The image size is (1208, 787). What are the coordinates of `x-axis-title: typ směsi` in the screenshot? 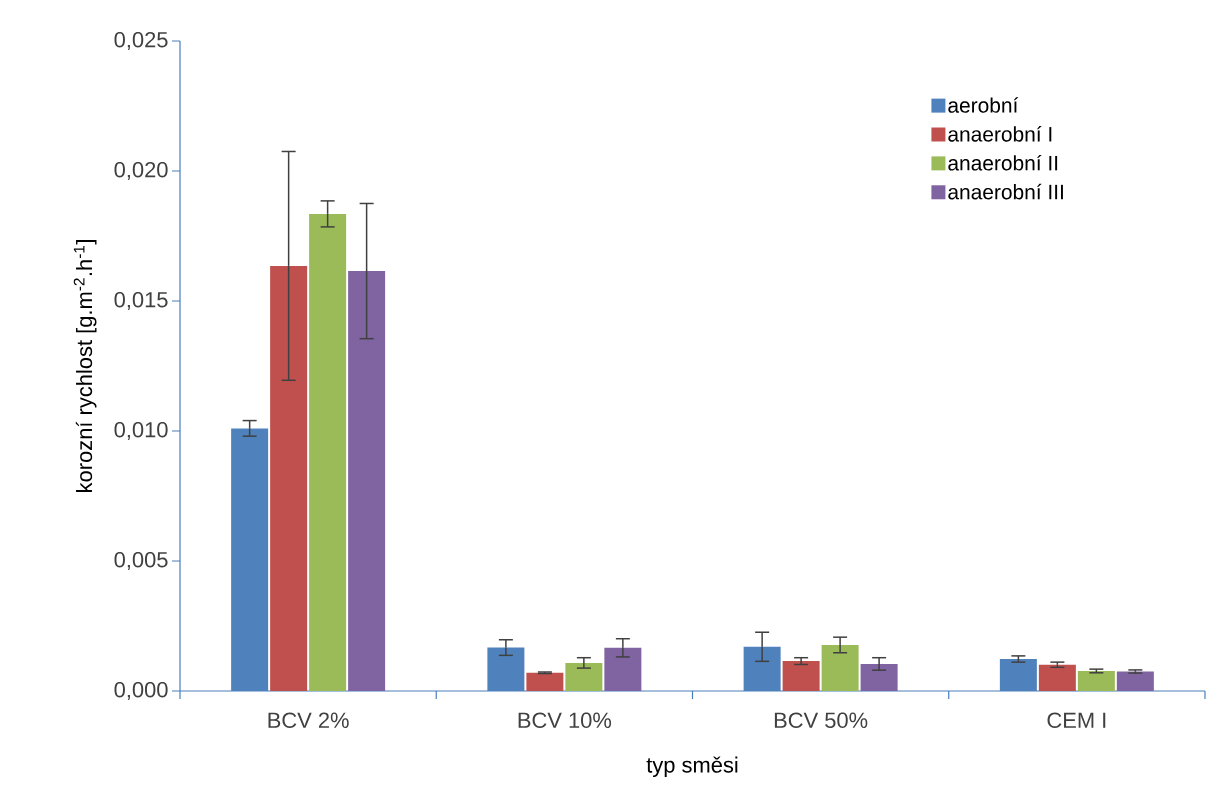 It's located at (692, 767).